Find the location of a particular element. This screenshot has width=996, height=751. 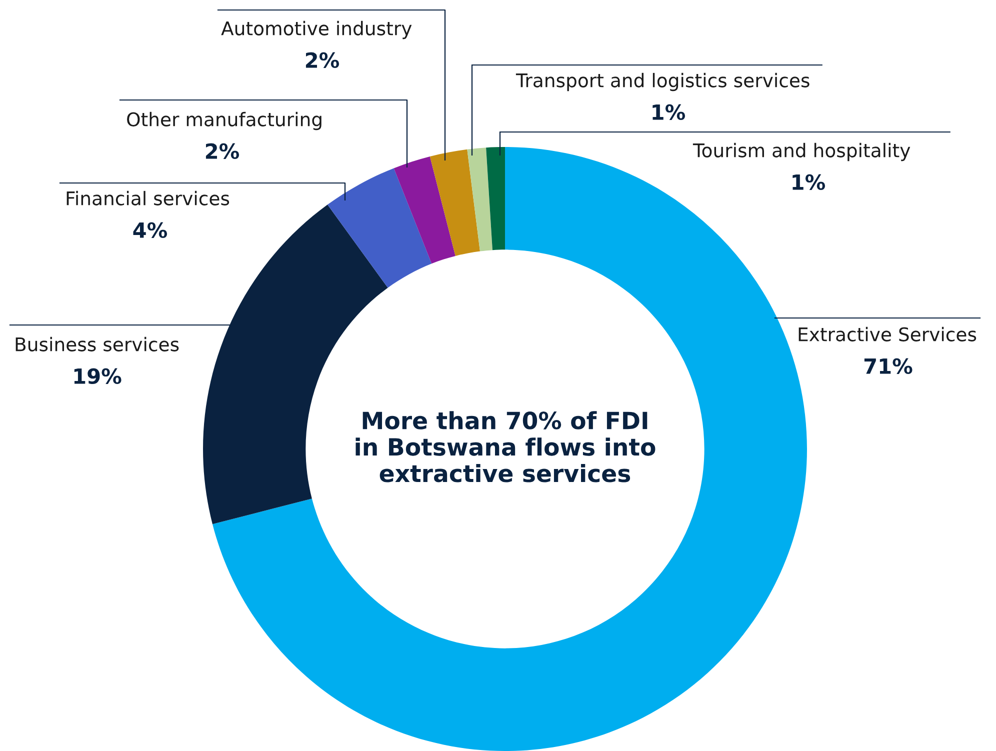

data-label: 71% is located at coordinates (888, 366).